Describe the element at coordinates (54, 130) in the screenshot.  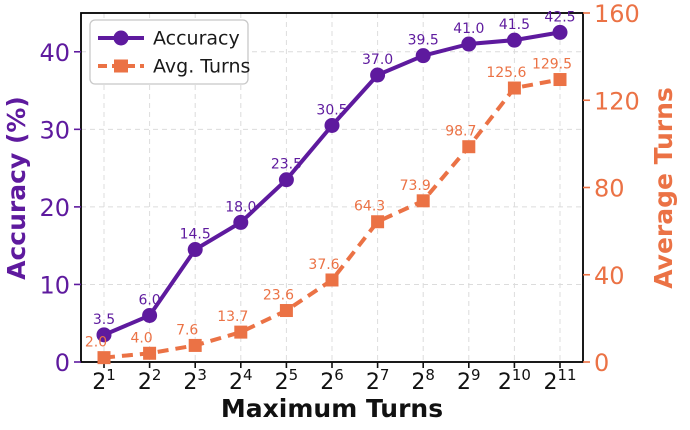
I see `left-y-tick-label: 30` at that location.